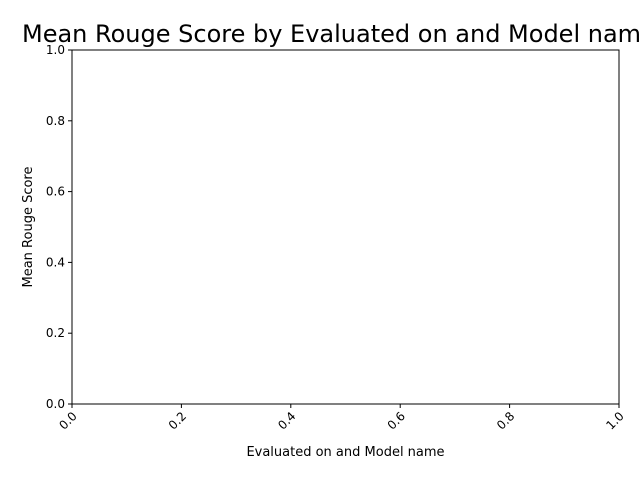 The width and height of the screenshot is (640, 484). I want to click on y-tick-label: 0.2, so click(55, 333).